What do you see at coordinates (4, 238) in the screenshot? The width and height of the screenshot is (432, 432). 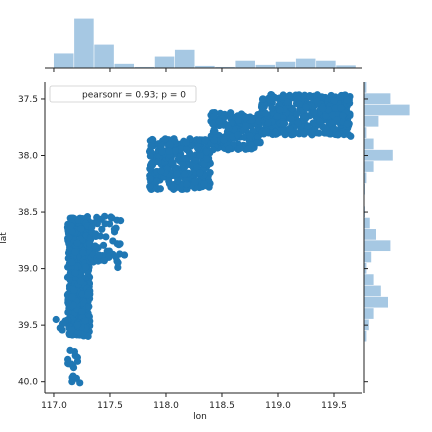 I see `y-axis-label: lat` at bounding box center [4, 238].